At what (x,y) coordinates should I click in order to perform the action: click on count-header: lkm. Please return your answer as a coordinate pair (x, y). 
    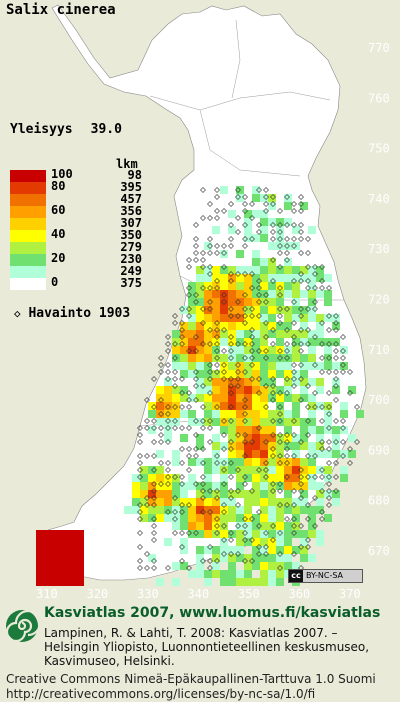
    Looking at the image, I should click on (127, 164).